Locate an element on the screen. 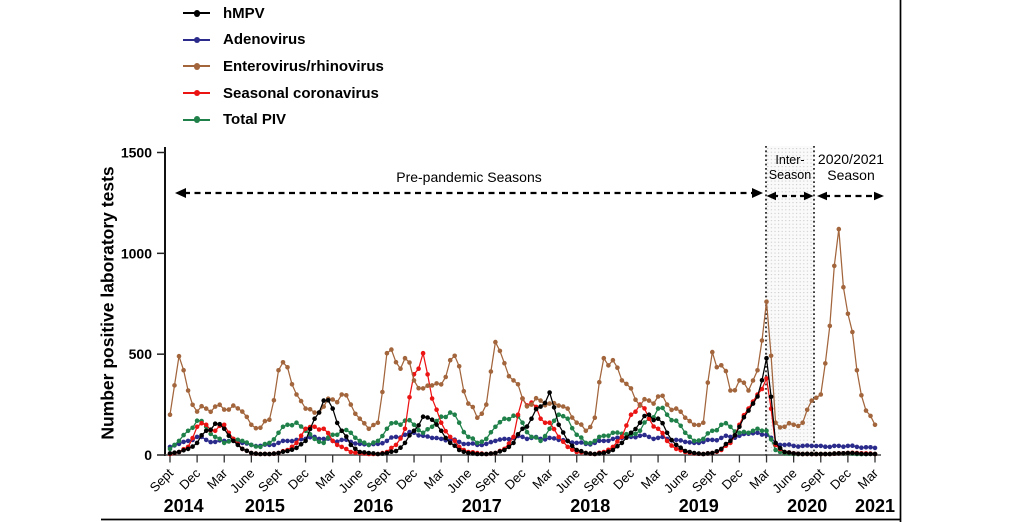 The width and height of the screenshot is (1016, 522). season-2020-2021-arrow is located at coordinates (850, 196).